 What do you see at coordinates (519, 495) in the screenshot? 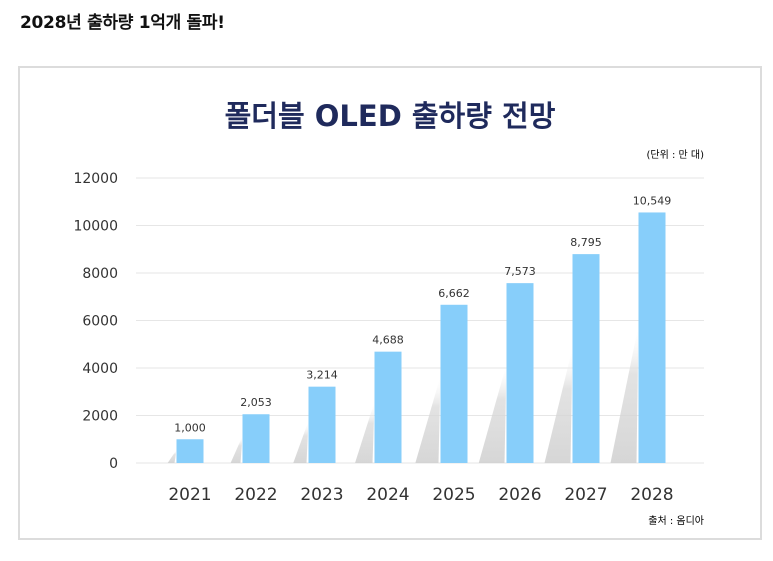
I see `x-tick-label: 2026` at bounding box center [519, 495].